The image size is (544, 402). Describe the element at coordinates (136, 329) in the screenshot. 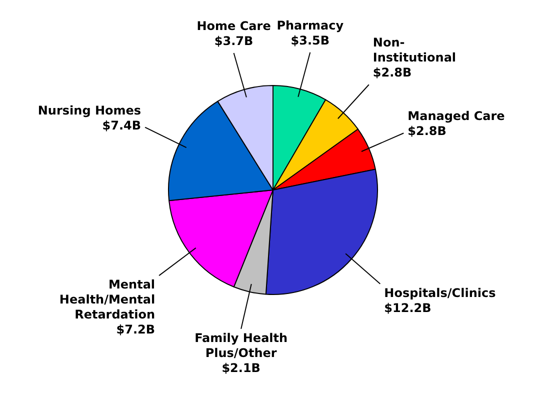

I see `data-label: $7.2B` at that location.